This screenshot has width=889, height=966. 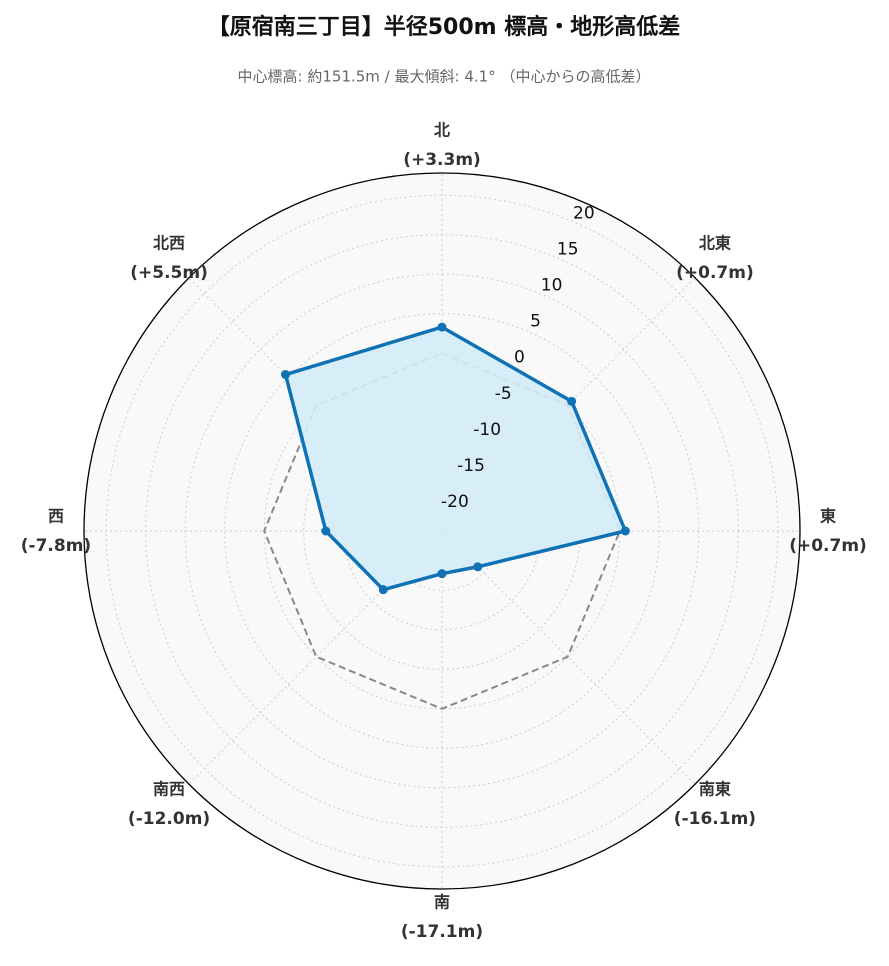 I want to click on category-label: 北, so click(x=442, y=130).